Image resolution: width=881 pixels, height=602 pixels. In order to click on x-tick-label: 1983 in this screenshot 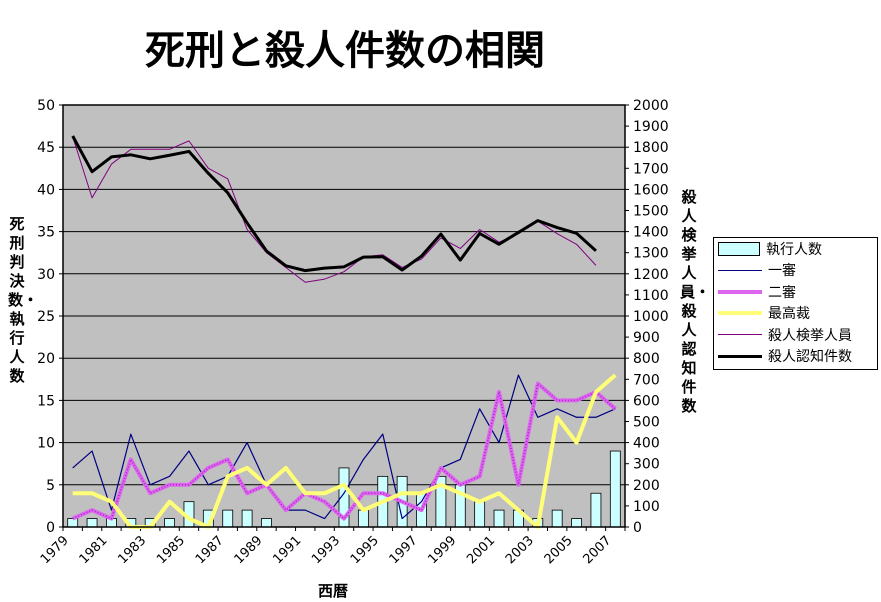, I will do `click(132, 550)`.